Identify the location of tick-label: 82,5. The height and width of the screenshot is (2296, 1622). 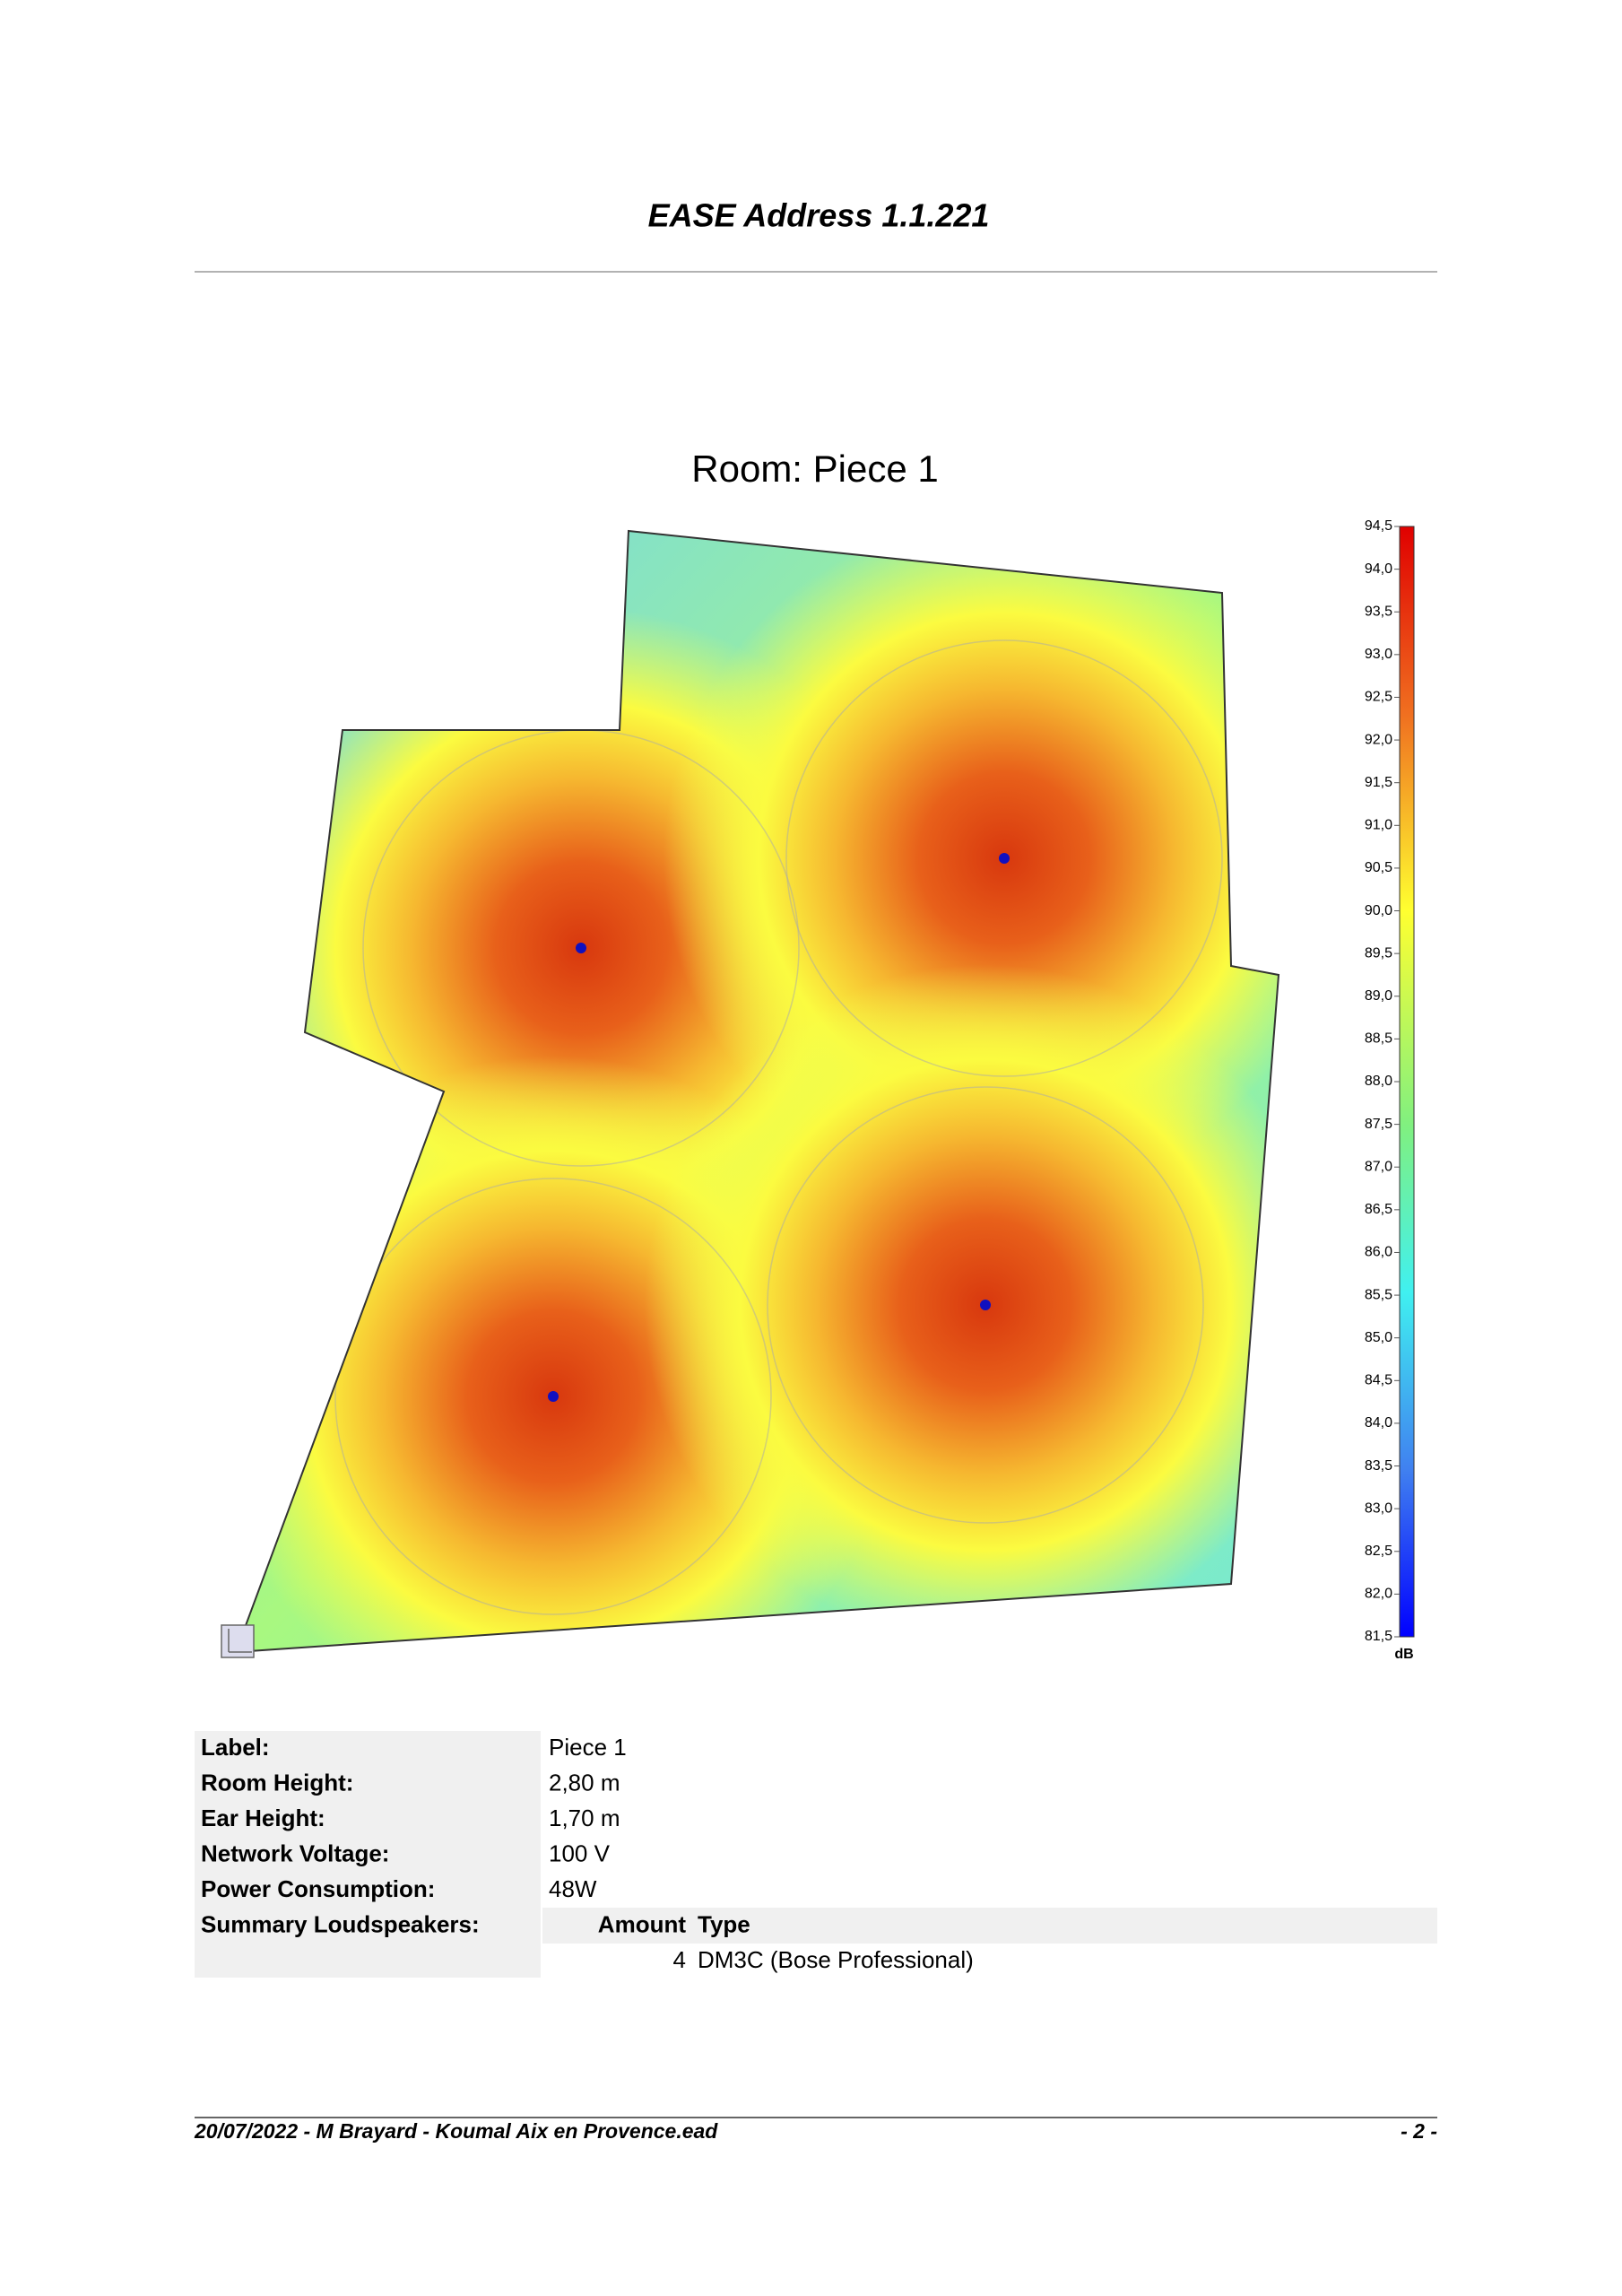
(1378, 1551).